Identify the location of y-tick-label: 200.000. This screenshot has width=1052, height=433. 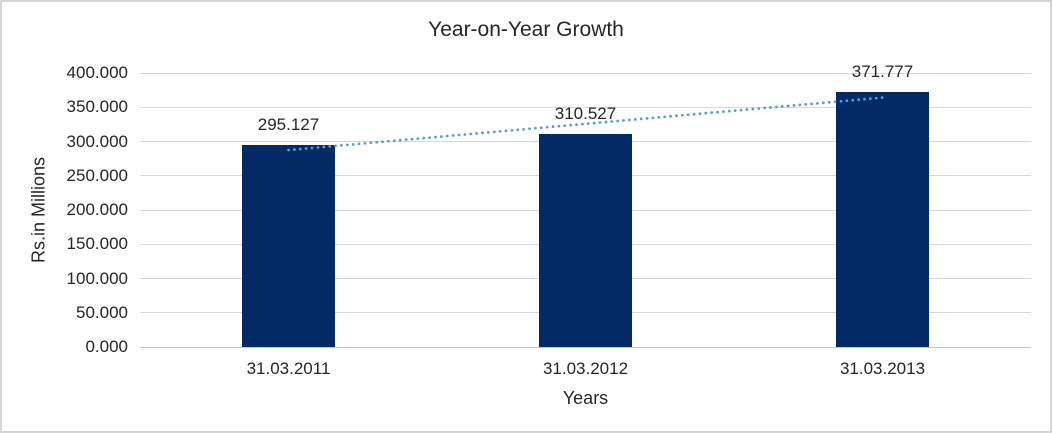
(97, 209).